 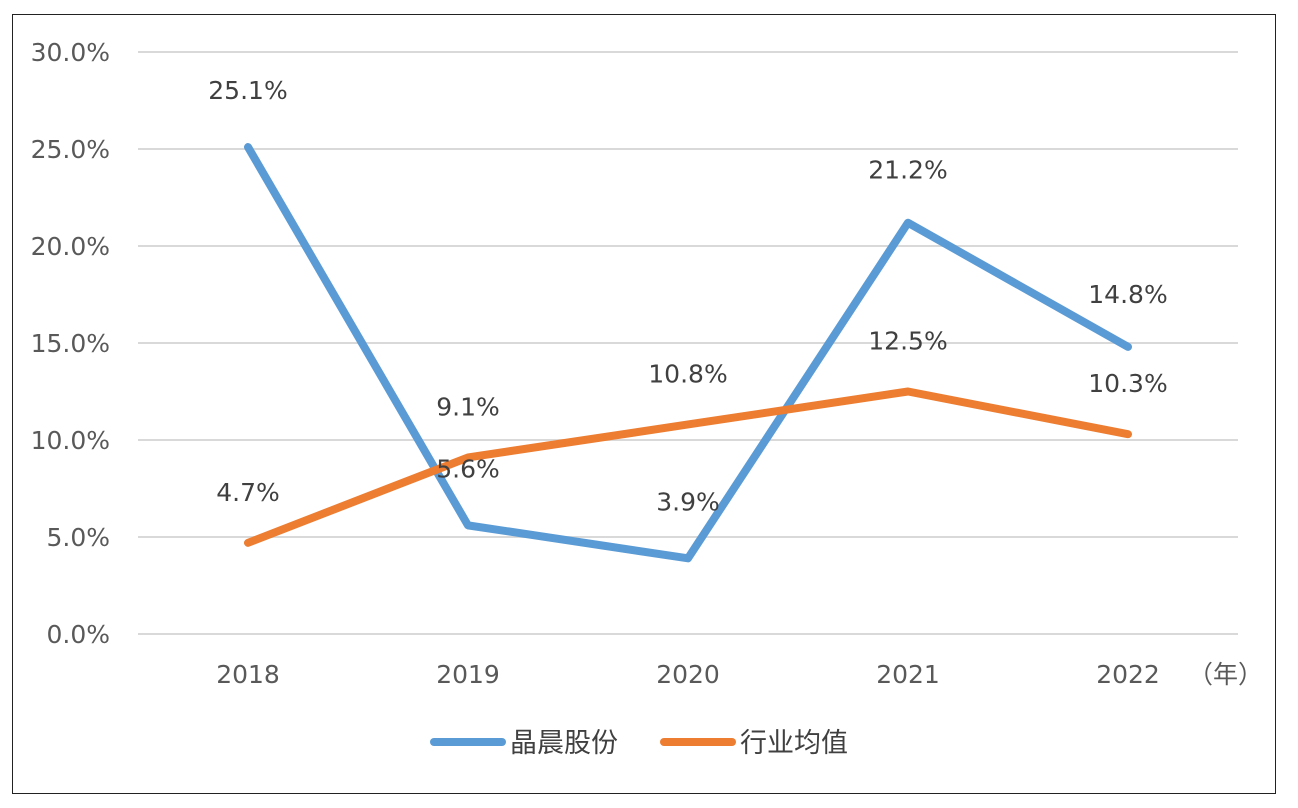 What do you see at coordinates (1128, 674) in the screenshot?
I see `x-tick-label: 2022` at bounding box center [1128, 674].